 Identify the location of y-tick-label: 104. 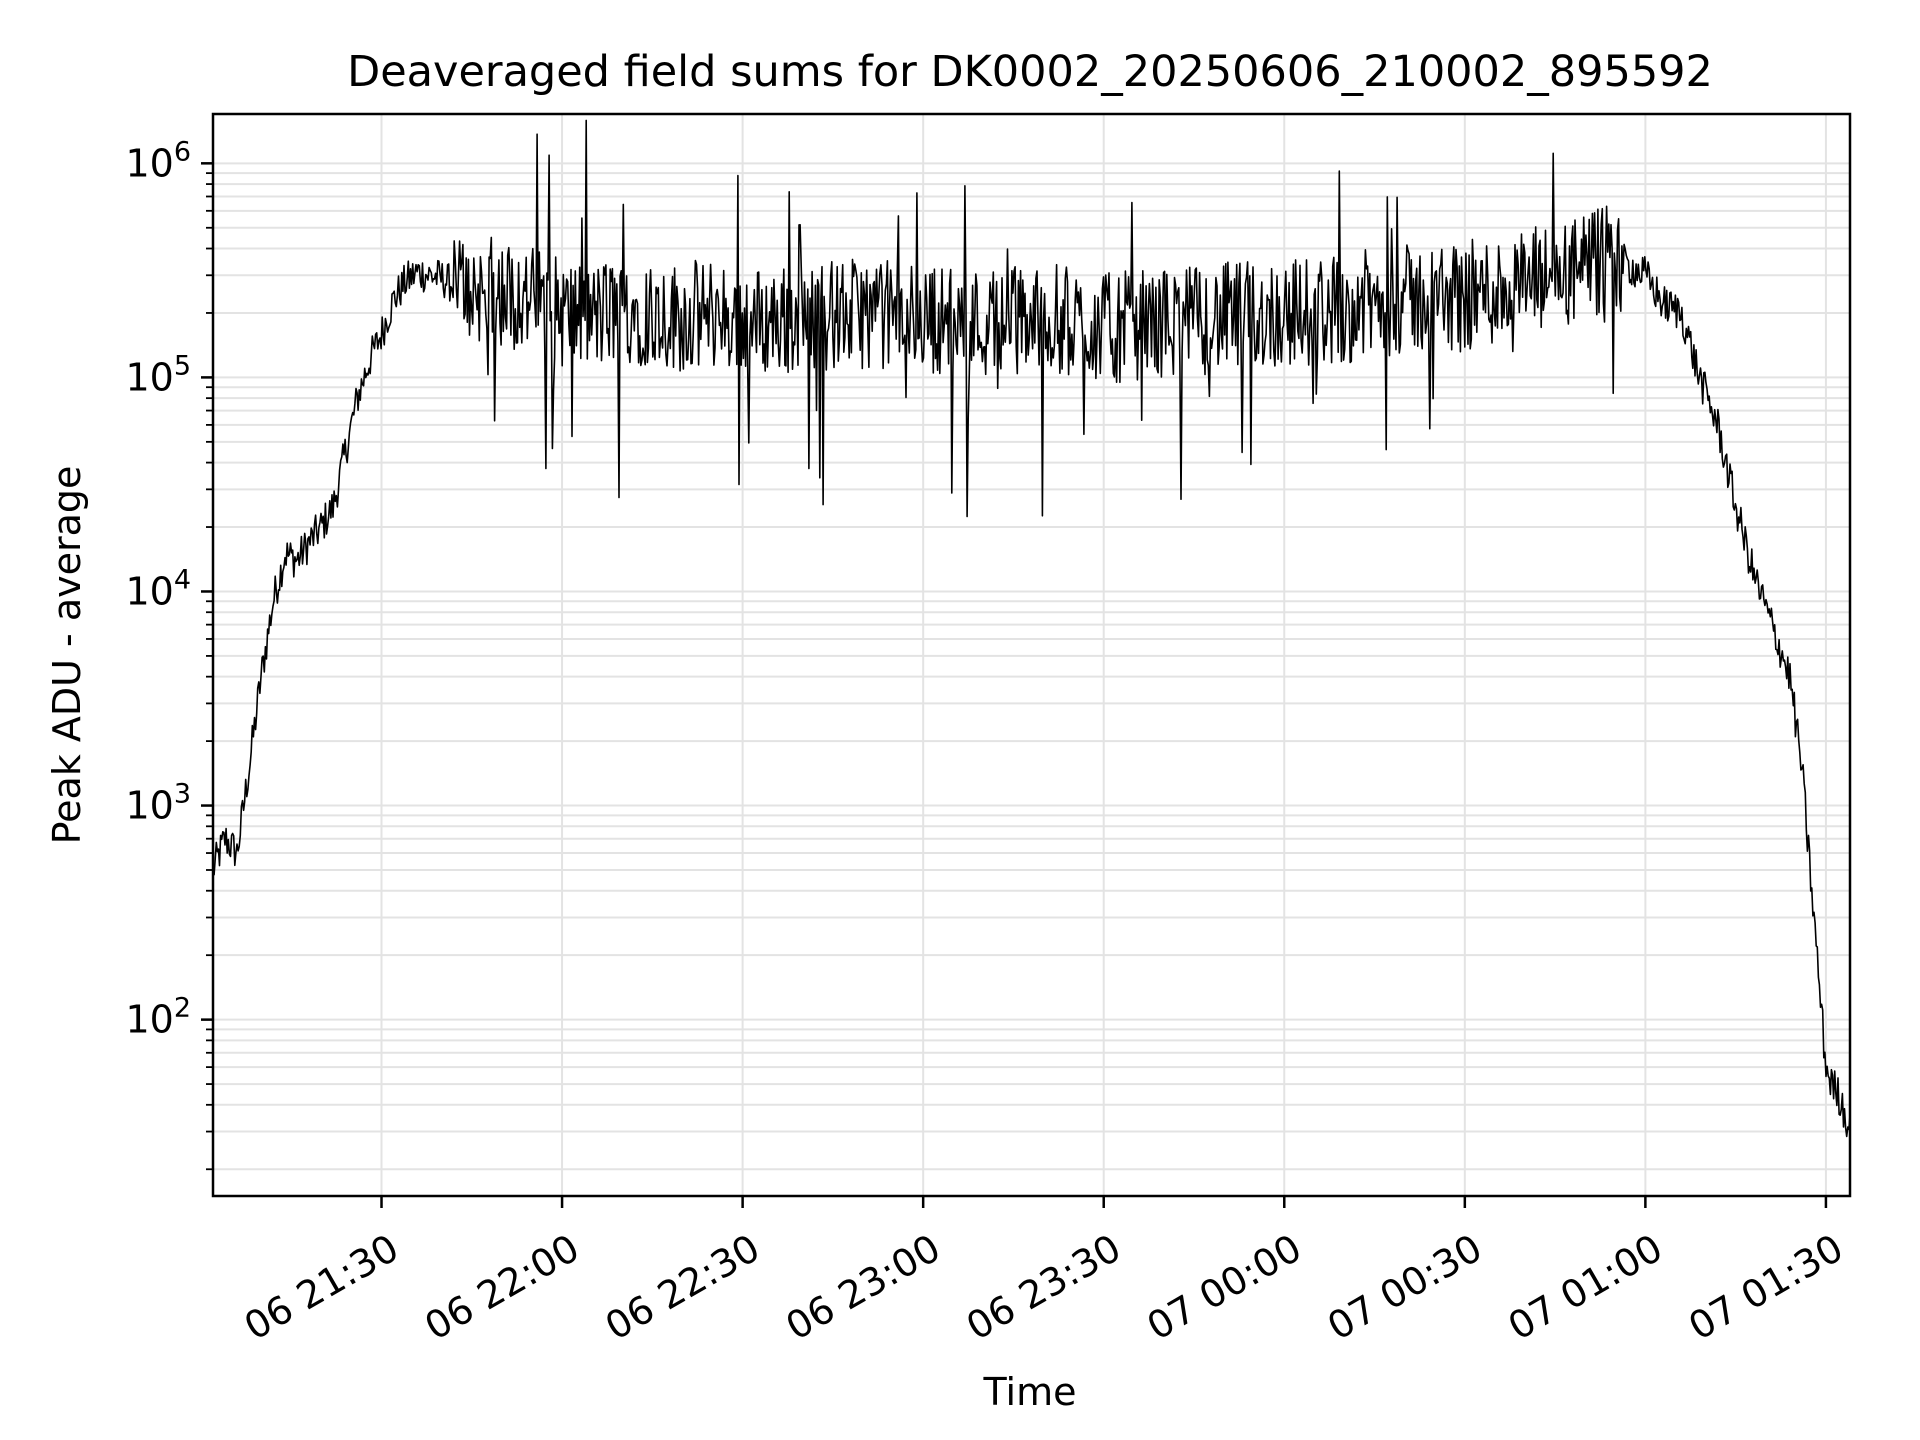
(158, 588).